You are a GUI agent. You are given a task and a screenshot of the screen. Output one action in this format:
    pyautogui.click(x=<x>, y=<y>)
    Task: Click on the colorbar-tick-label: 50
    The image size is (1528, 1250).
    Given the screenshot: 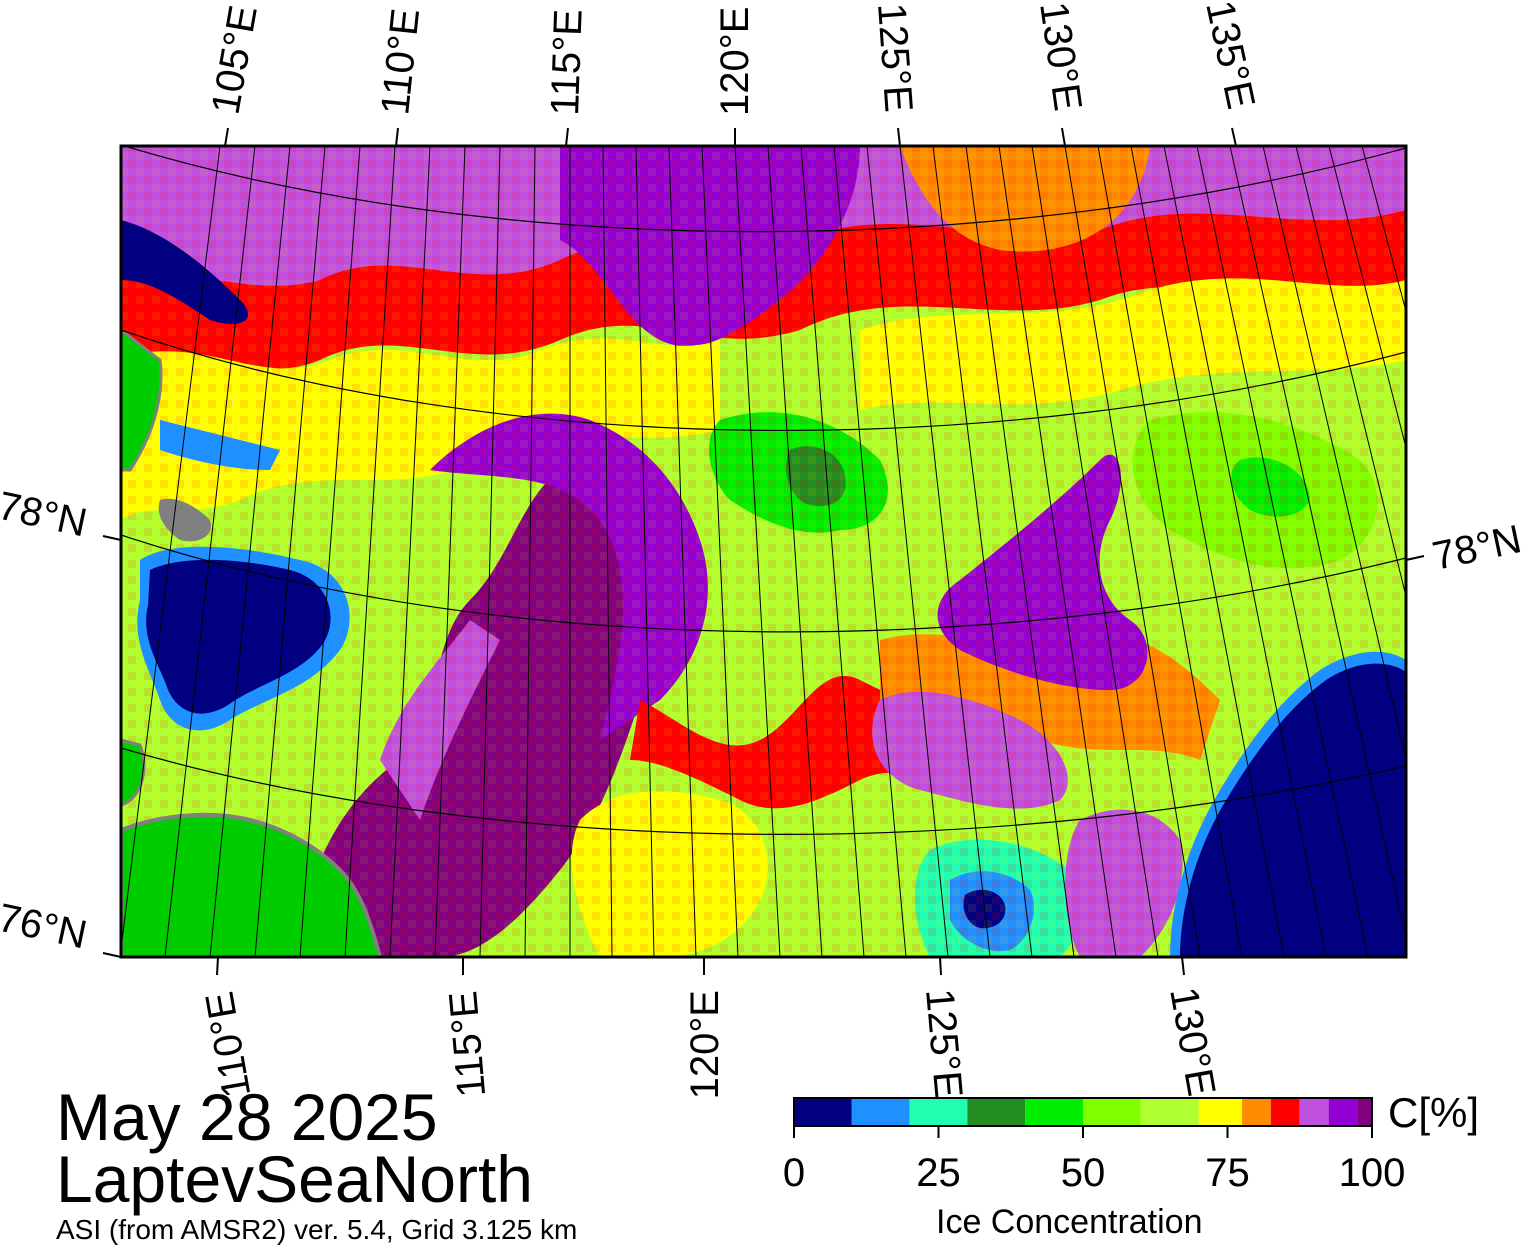 What is the action you would take?
    pyautogui.click(x=1083, y=1173)
    